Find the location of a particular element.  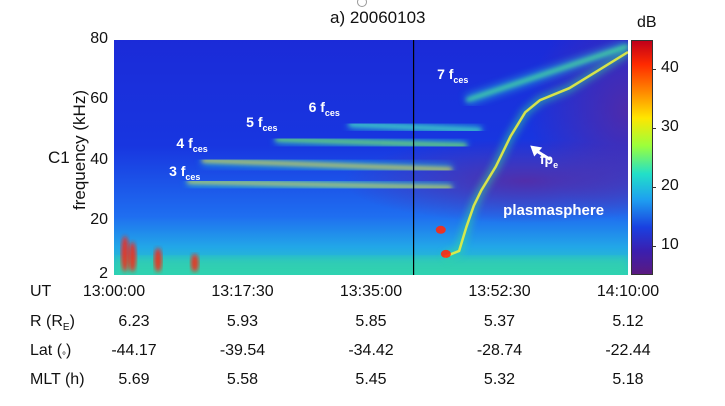

ephemeris-value: 5.93 is located at coordinates (242, 321).